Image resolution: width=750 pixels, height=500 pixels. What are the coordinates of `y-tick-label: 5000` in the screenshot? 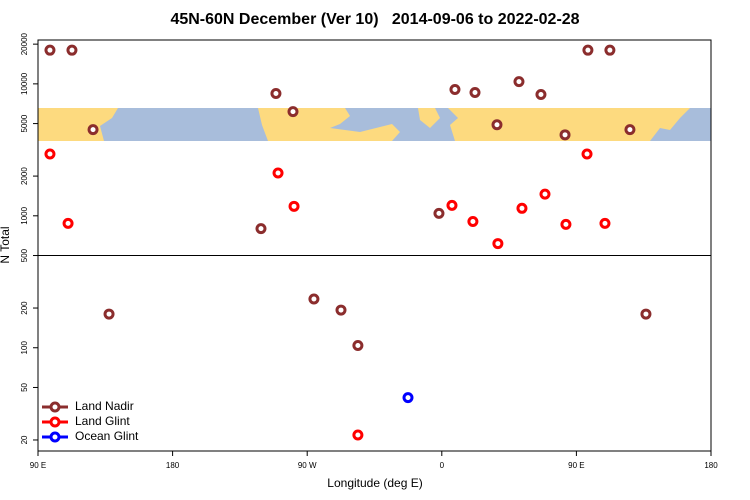 It's located at (24, 123).